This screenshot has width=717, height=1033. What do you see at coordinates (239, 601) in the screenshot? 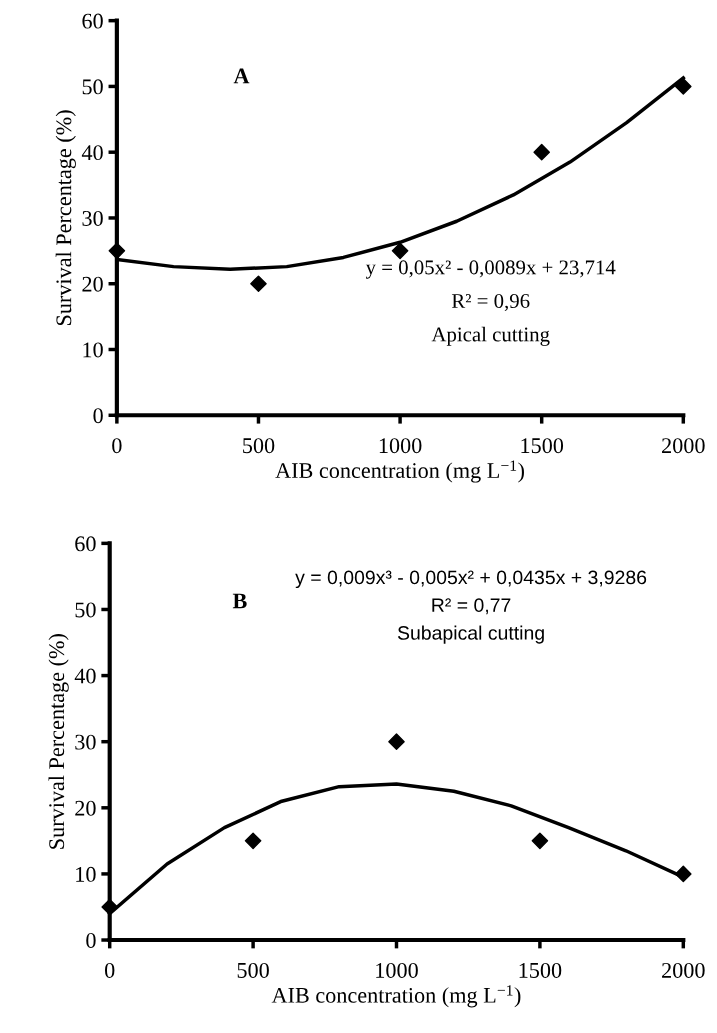
I see `annotation: B` at bounding box center [239, 601].